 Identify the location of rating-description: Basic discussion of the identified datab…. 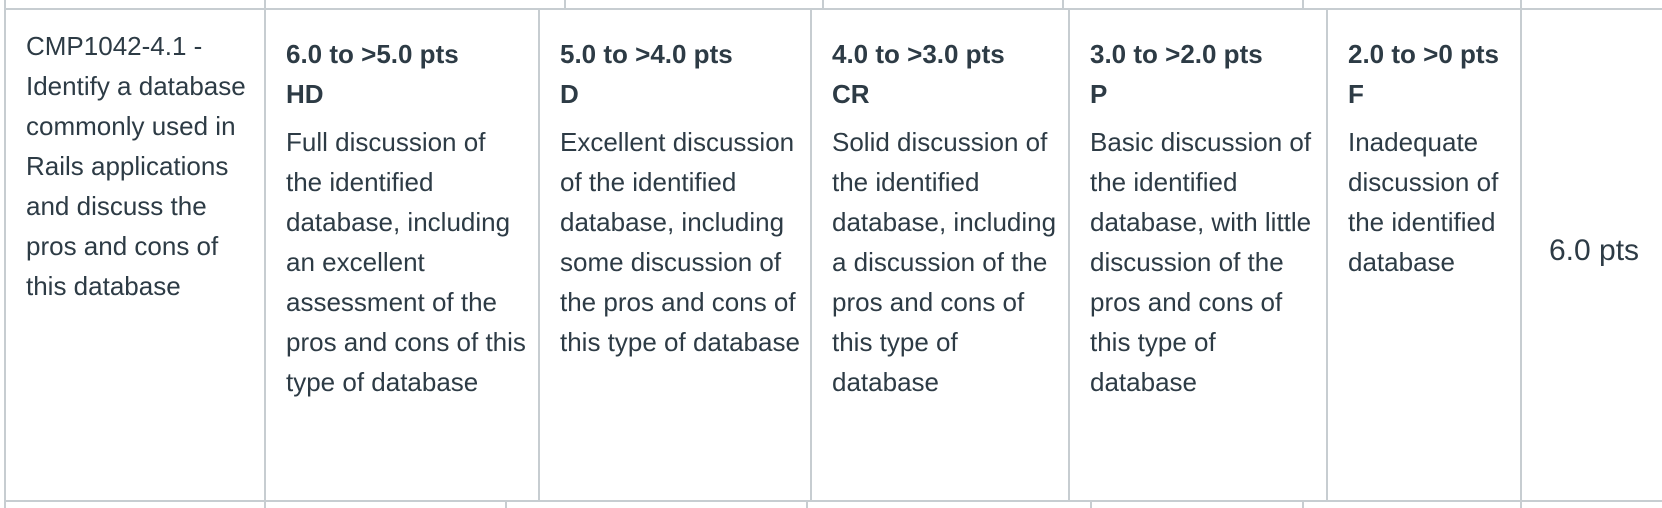
(1201, 262).